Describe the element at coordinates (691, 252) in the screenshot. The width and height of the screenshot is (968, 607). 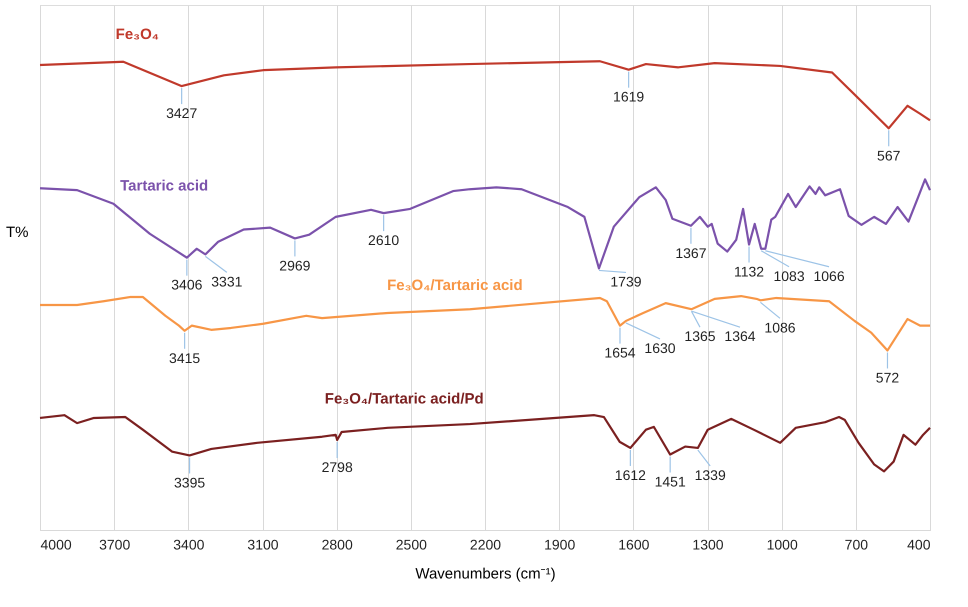
I see `annotation: 1367` at that location.